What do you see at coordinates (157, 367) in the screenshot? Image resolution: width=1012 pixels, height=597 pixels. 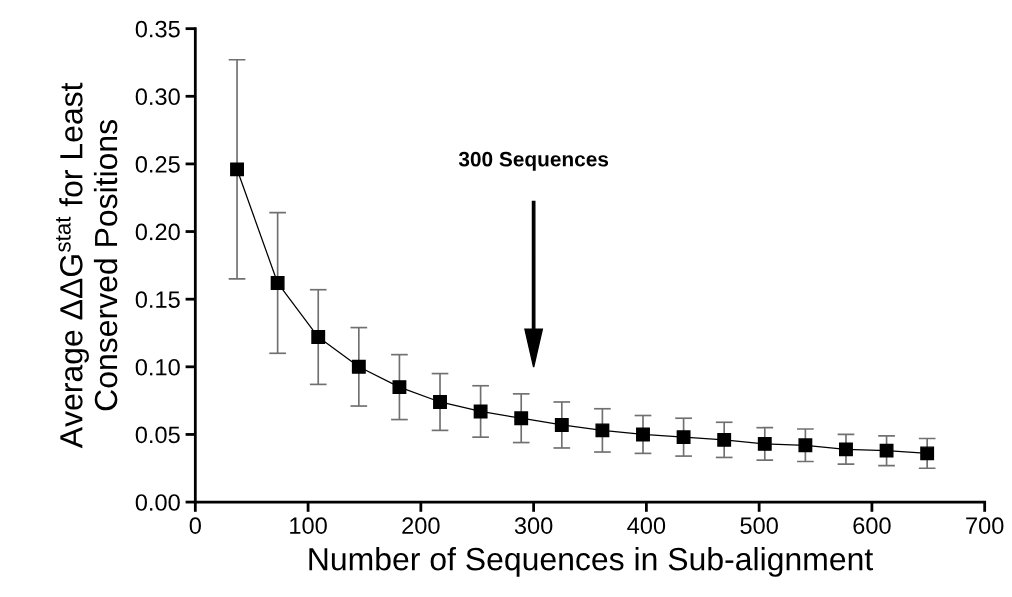 I see `y-tick-label: 0.10` at bounding box center [157, 367].